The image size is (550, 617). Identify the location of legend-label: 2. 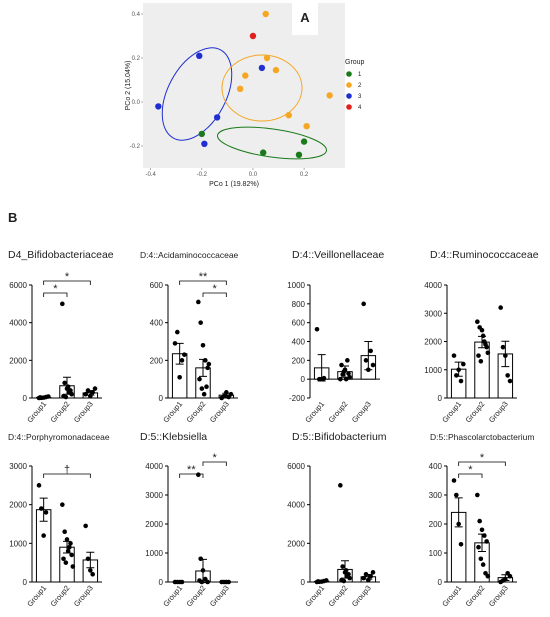
(360, 86).